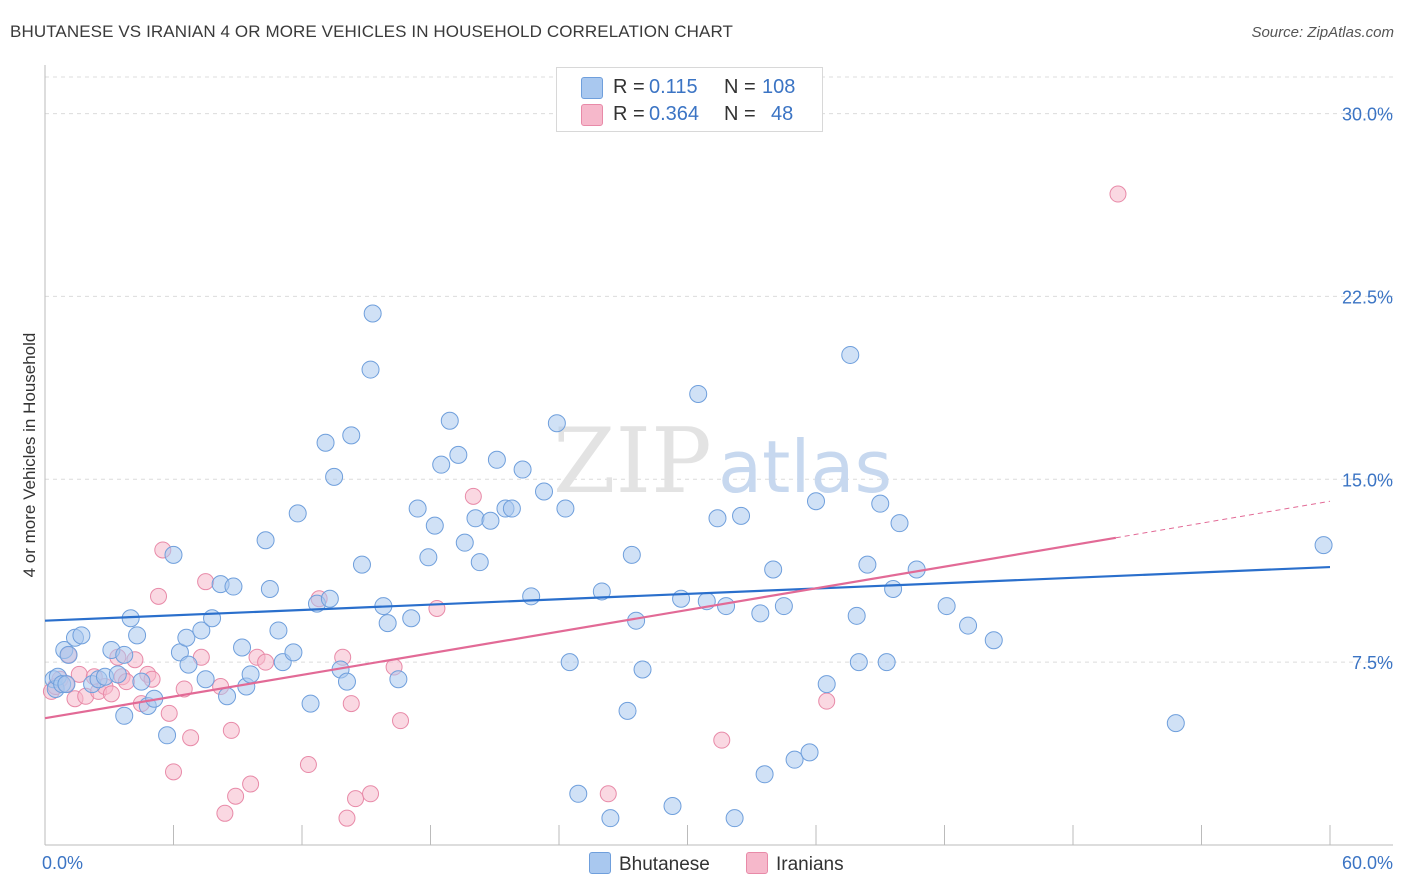 The image size is (1406, 892). What do you see at coordinates (810, 864) in the screenshot?
I see `iranians-label: Iranians` at bounding box center [810, 864].